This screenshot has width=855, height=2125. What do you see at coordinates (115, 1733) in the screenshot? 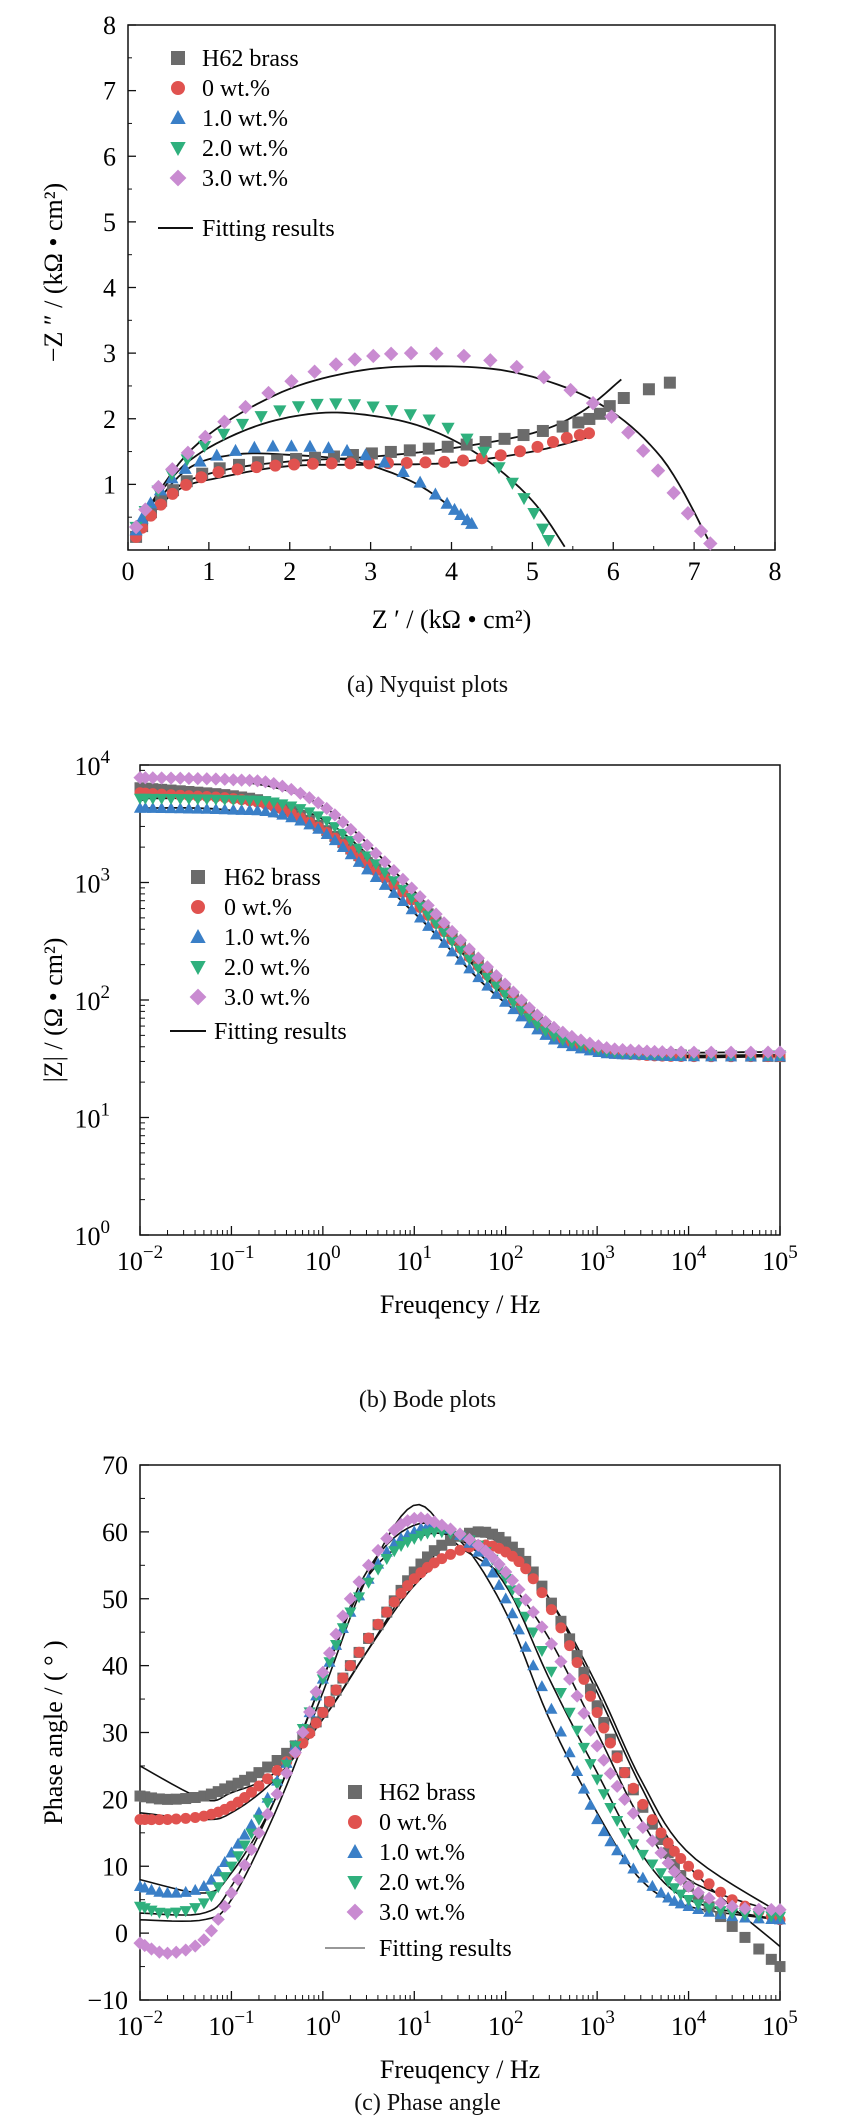
I see `y-tick-label: 30` at bounding box center [115, 1733].